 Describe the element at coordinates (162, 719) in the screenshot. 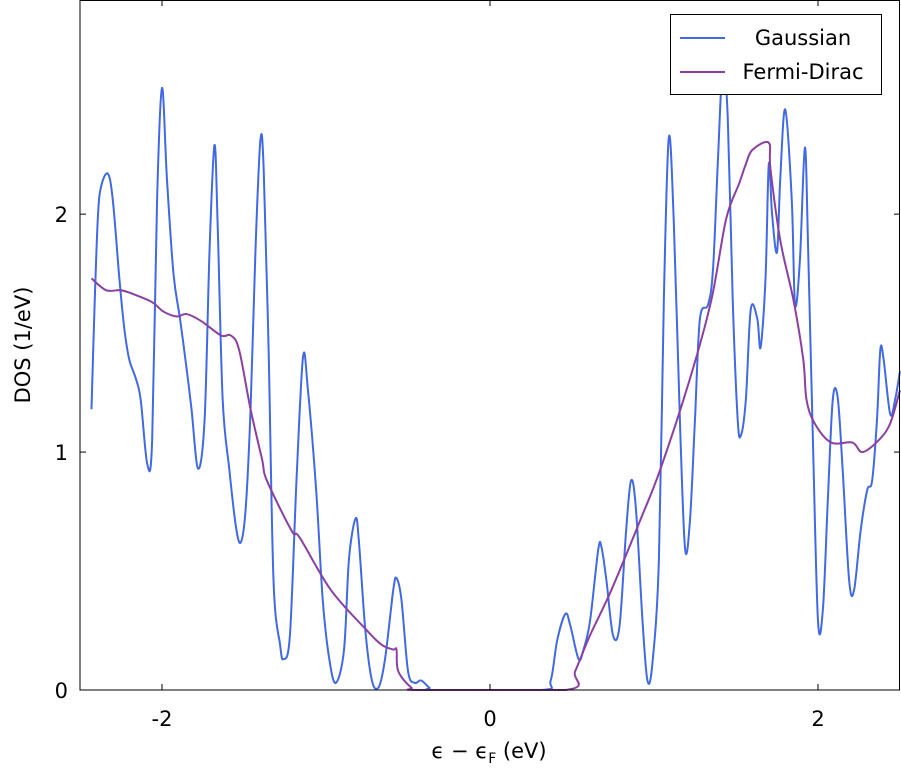

I see `x-tick-label: -2` at that location.